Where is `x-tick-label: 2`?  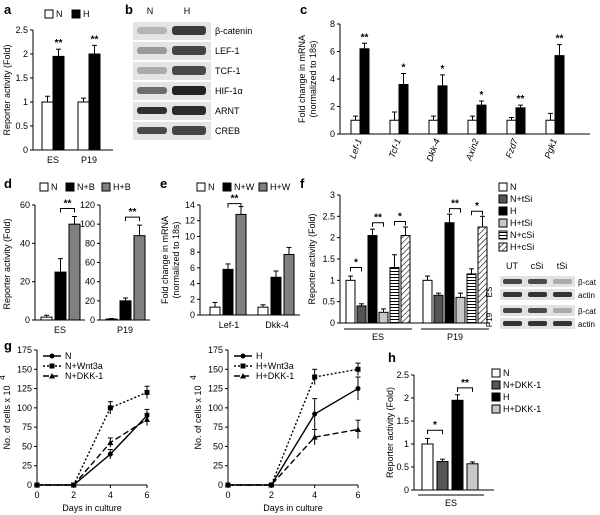
x-tick-label: 2 is located at coordinates (271, 495).